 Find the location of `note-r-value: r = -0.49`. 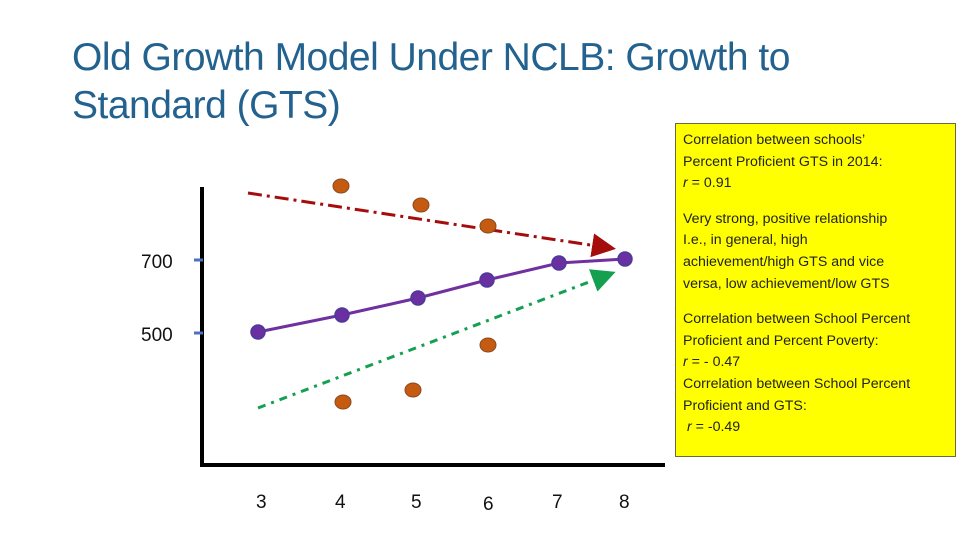

note-r-value: r = -0.49 is located at coordinates (816, 428).